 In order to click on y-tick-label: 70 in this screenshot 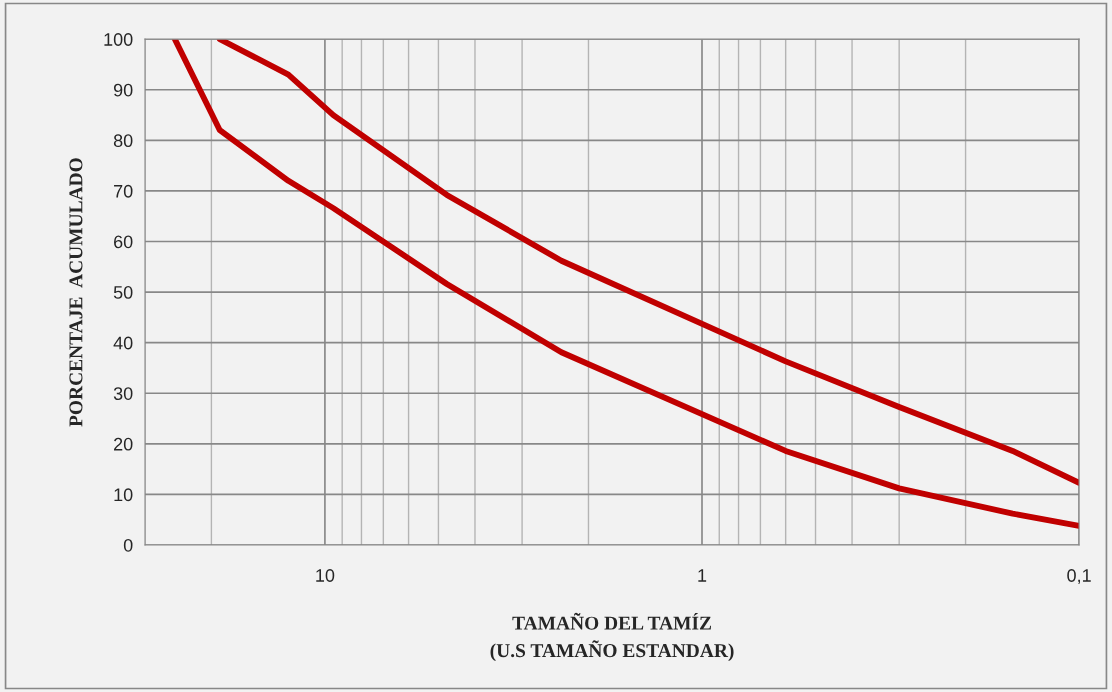, I will do `click(123, 191)`.